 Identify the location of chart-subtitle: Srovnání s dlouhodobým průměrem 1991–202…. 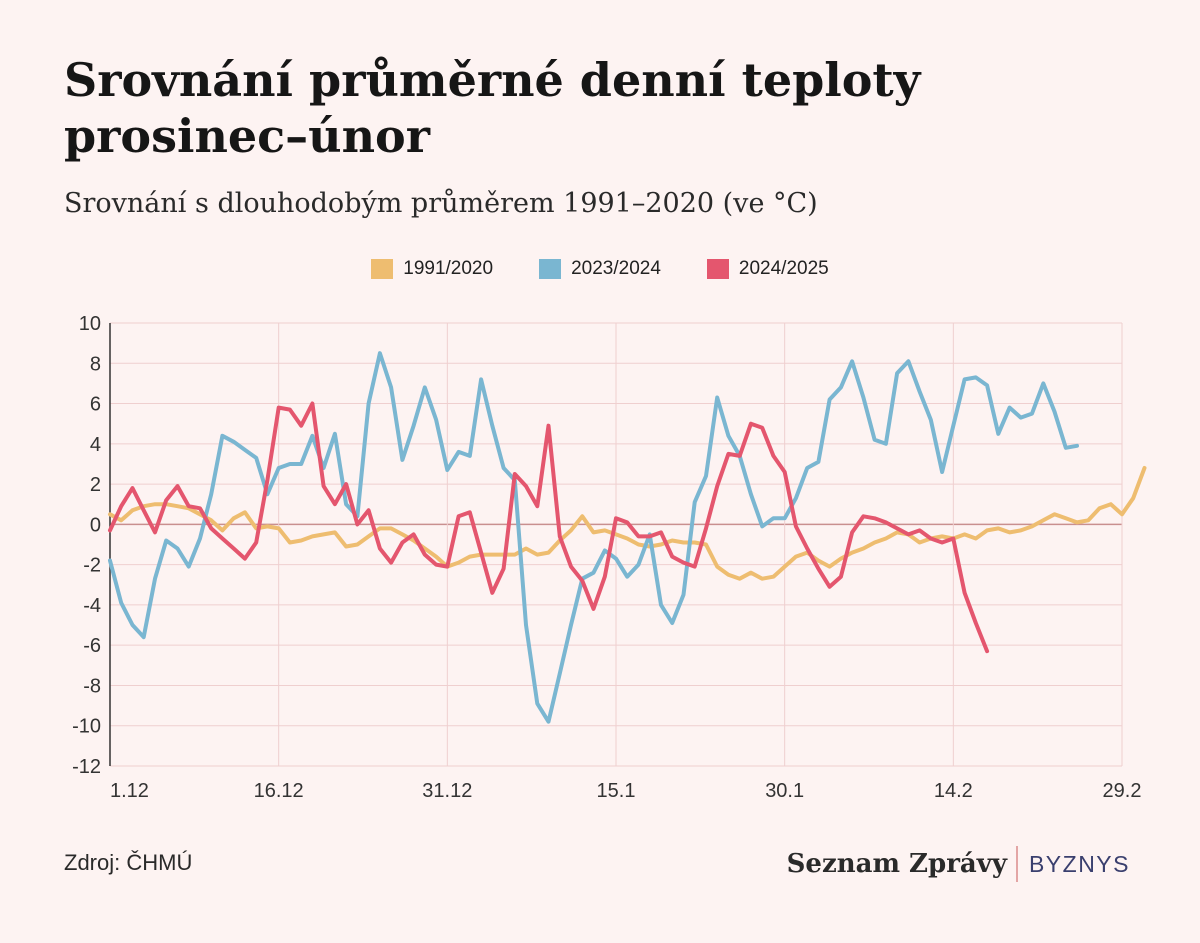
(441, 203).